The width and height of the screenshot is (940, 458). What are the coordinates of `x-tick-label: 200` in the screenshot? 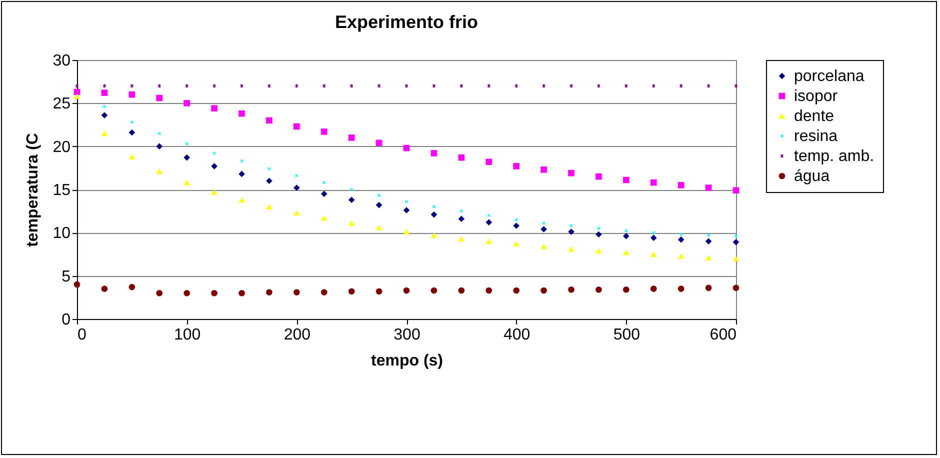 It's located at (297, 335).